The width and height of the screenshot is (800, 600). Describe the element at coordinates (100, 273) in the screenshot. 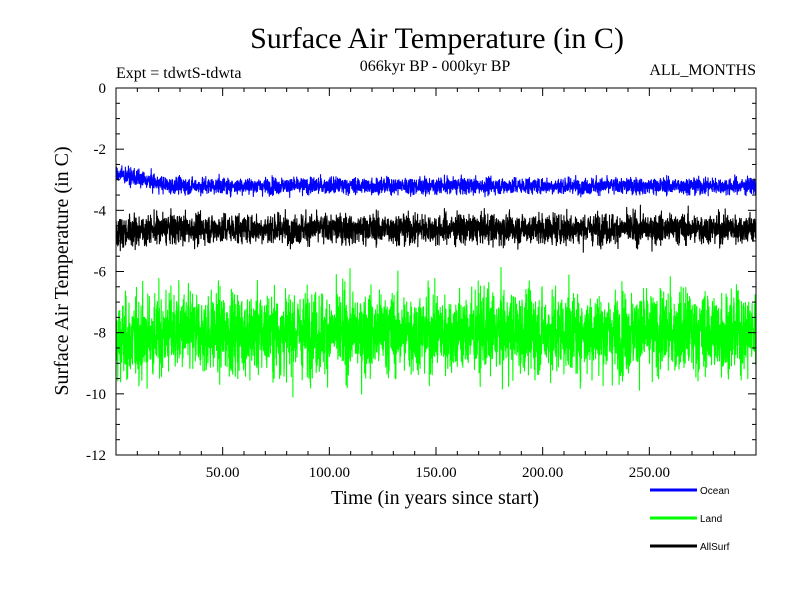

I see `y-tick-label: -6` at that location.